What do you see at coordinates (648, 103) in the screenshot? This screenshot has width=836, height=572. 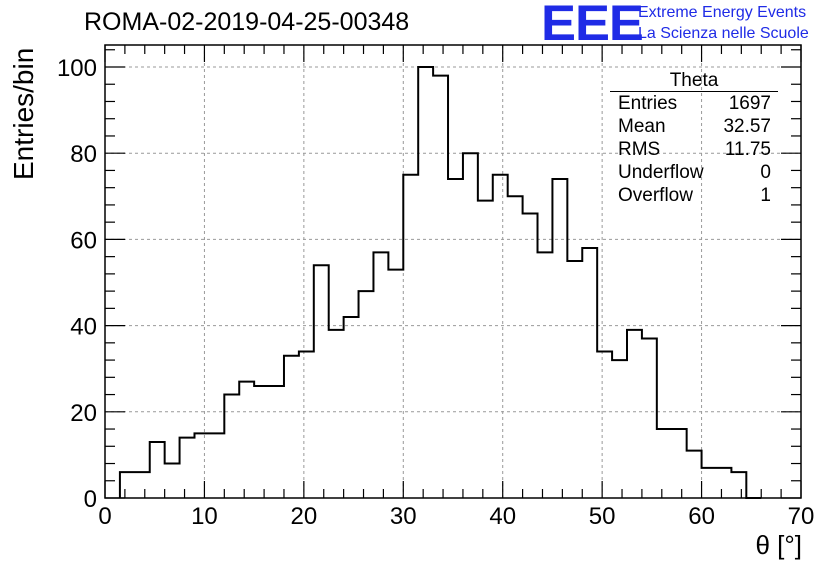 I see `stats-label: Entries` at bounding box center [648, 103].